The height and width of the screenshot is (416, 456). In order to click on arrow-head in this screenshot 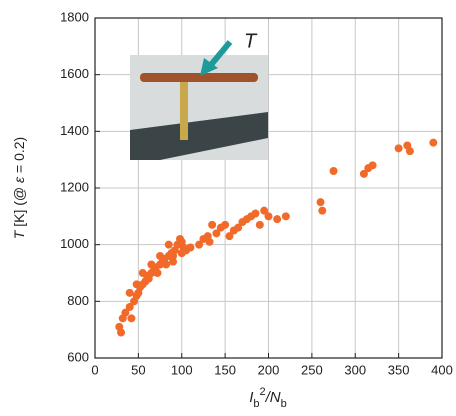, I will do `click(209, 67)`.